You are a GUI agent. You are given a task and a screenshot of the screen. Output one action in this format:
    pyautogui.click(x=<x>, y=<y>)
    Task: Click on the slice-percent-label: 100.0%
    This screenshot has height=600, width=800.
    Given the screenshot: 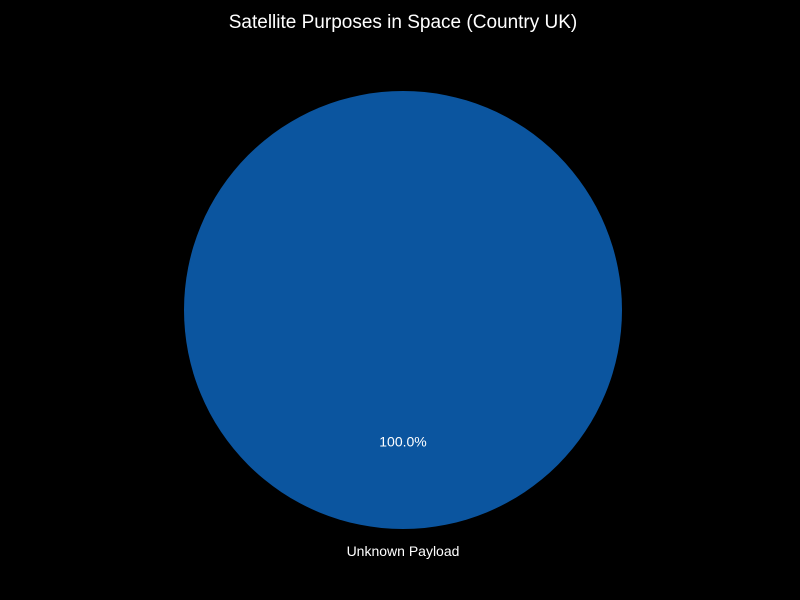 What is the action you would take?
    pyautogui.click(x=402, y=441)
    